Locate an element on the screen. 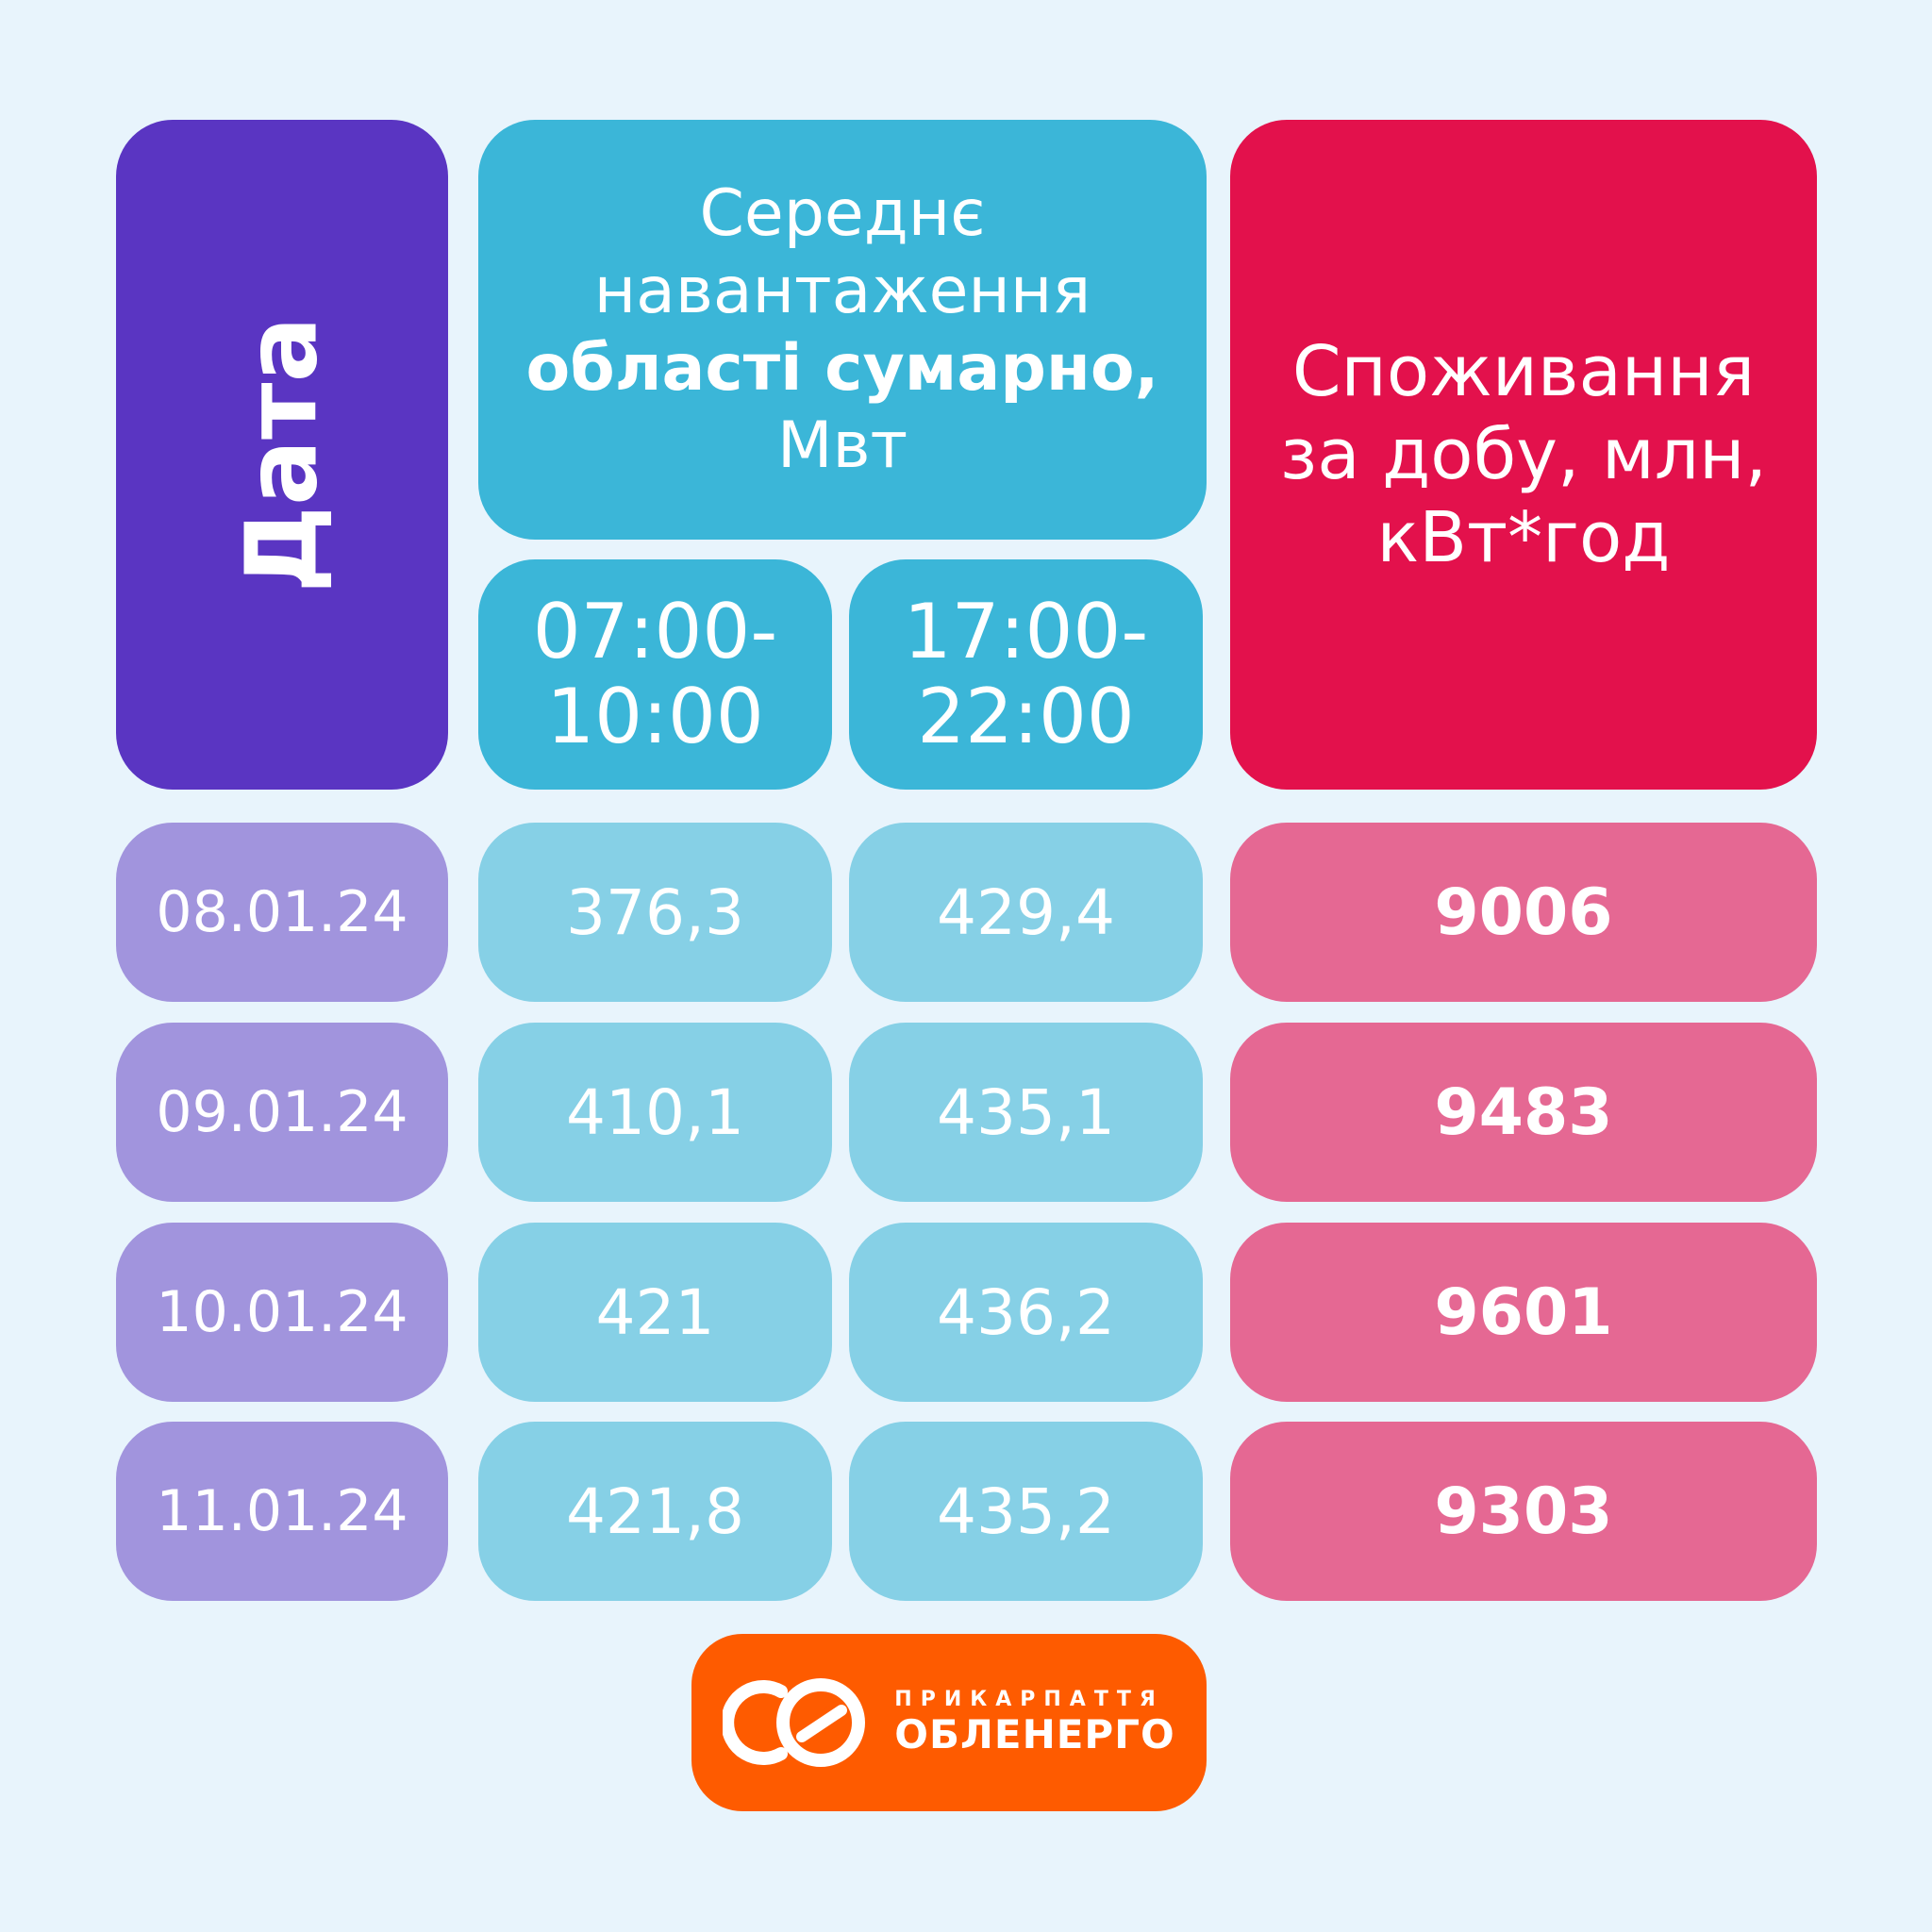  consumption-header-line-3: кВт*год is located at coordinates (1523, 538).